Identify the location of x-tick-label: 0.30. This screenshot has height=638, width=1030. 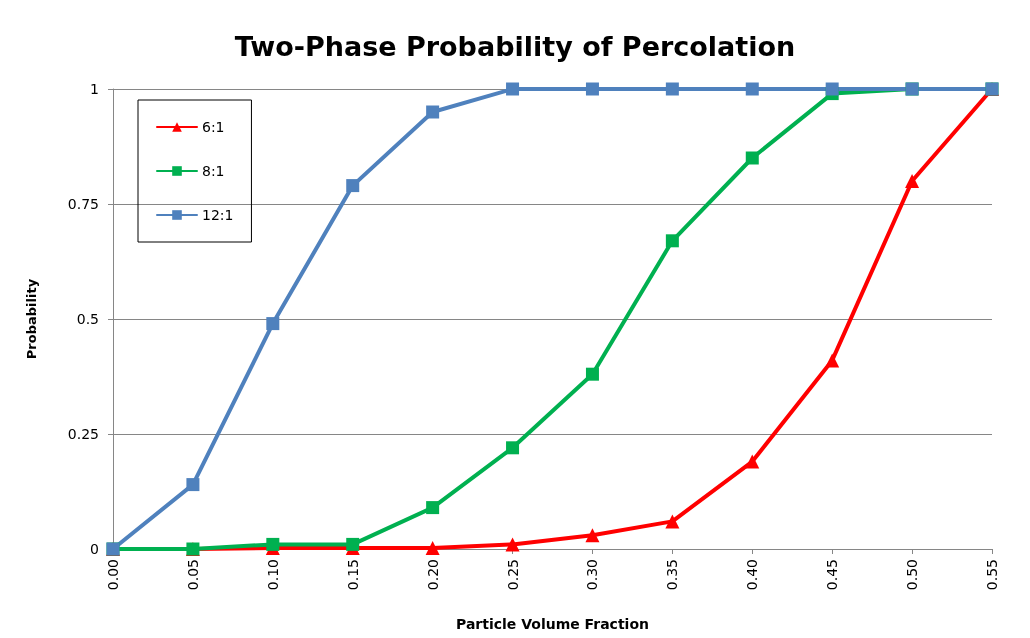
(592, 575).